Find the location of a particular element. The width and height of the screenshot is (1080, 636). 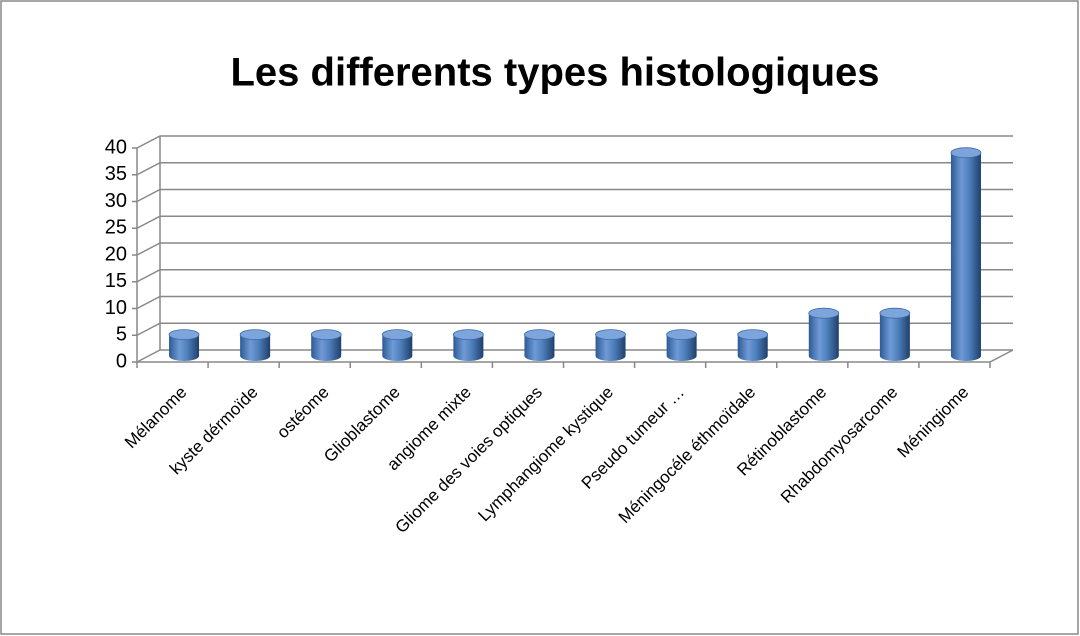

y-tick-label: 35 is located at coordinates (116, 174).